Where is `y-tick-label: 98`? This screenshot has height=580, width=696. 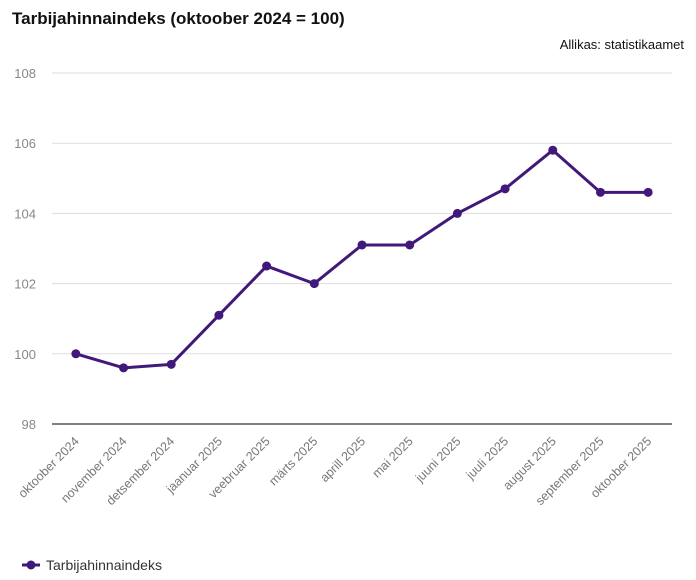
y-tick-label: 98 is located at coordinates (29, 424).